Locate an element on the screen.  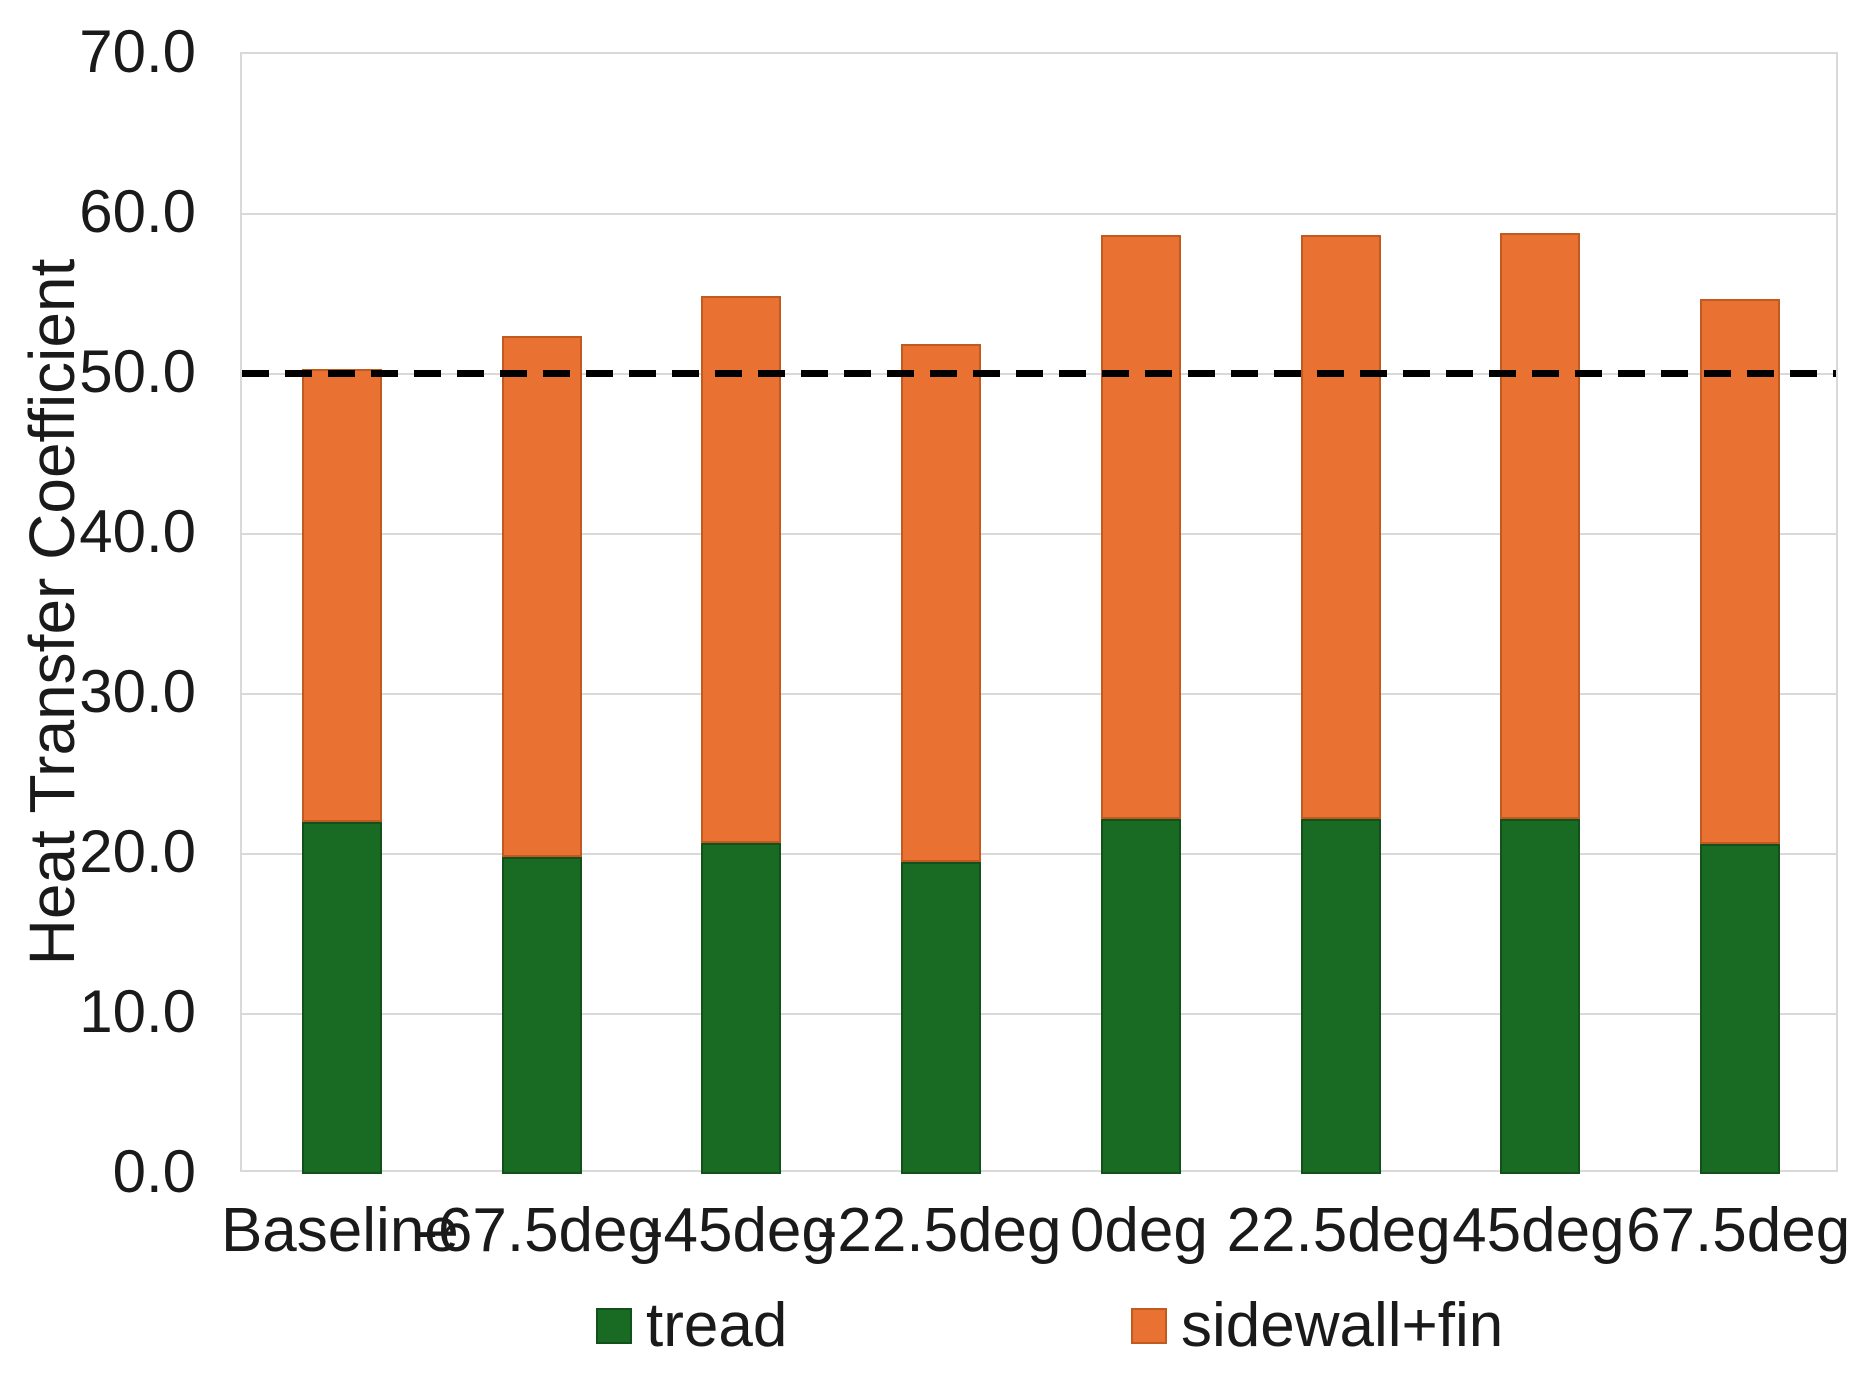
sidewall-fin-legend-swatch is located at coordinates (1149, 1326).